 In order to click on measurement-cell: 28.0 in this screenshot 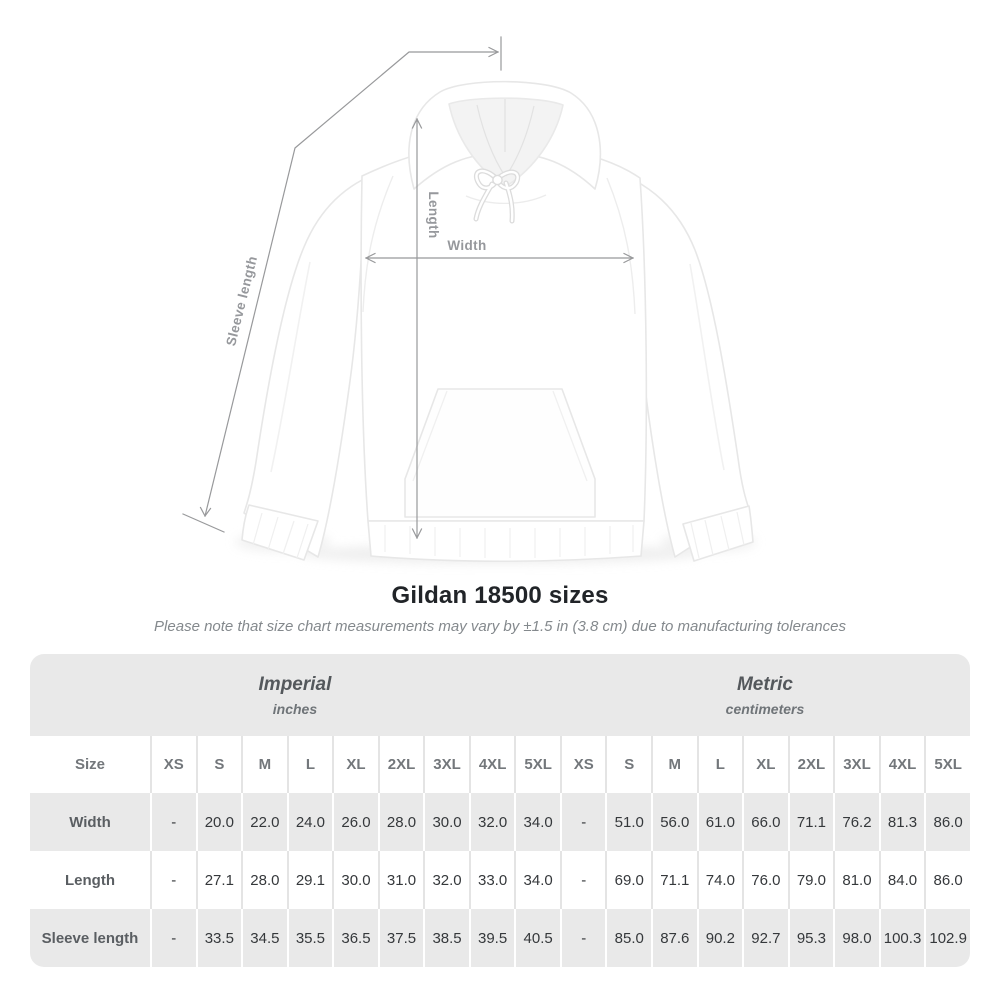, I will do `click(264, 880)`.